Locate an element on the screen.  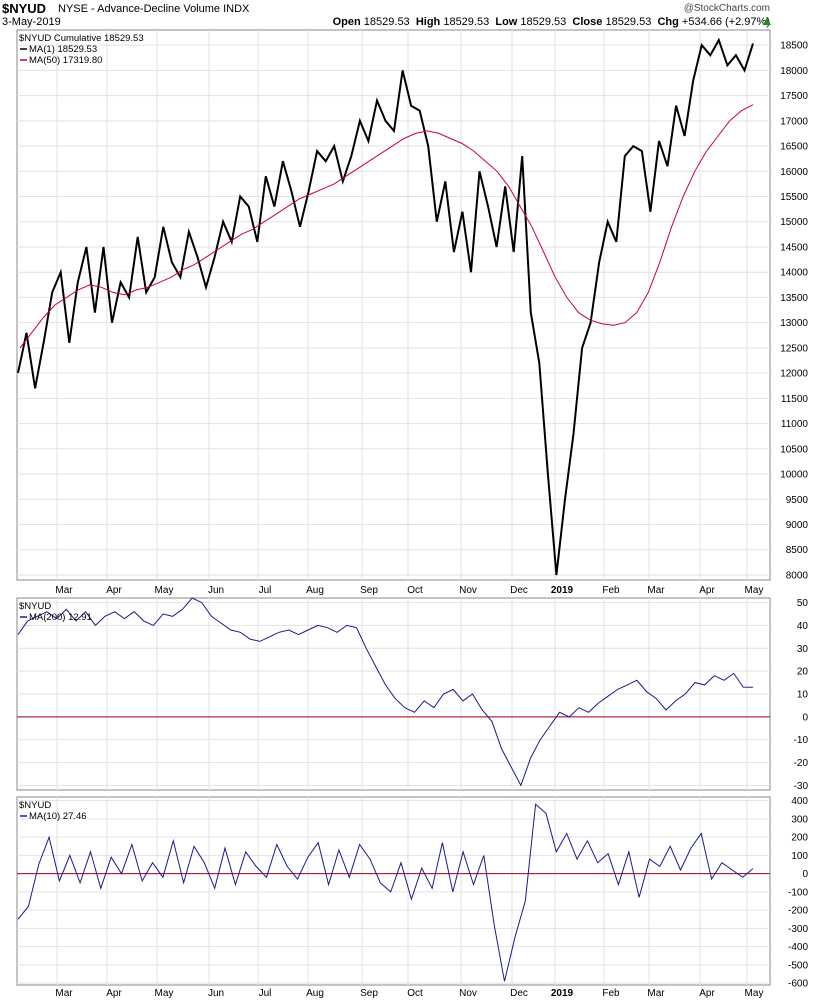
y-tick-label: 50 is located at coordinates (803, 603).